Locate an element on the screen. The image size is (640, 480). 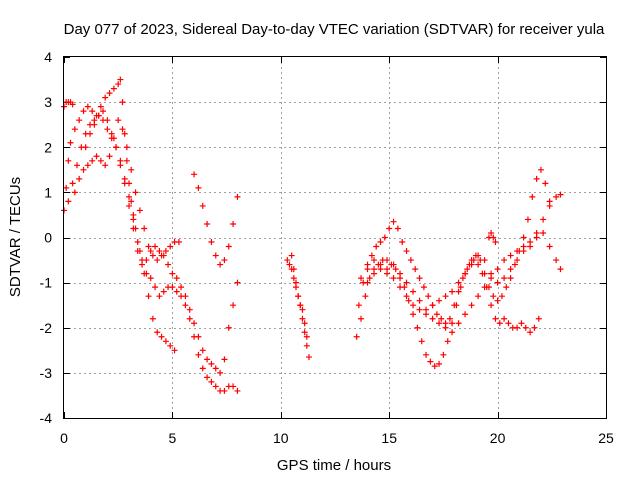
y-tick-label: 1 is located at coordinates (48, 192).